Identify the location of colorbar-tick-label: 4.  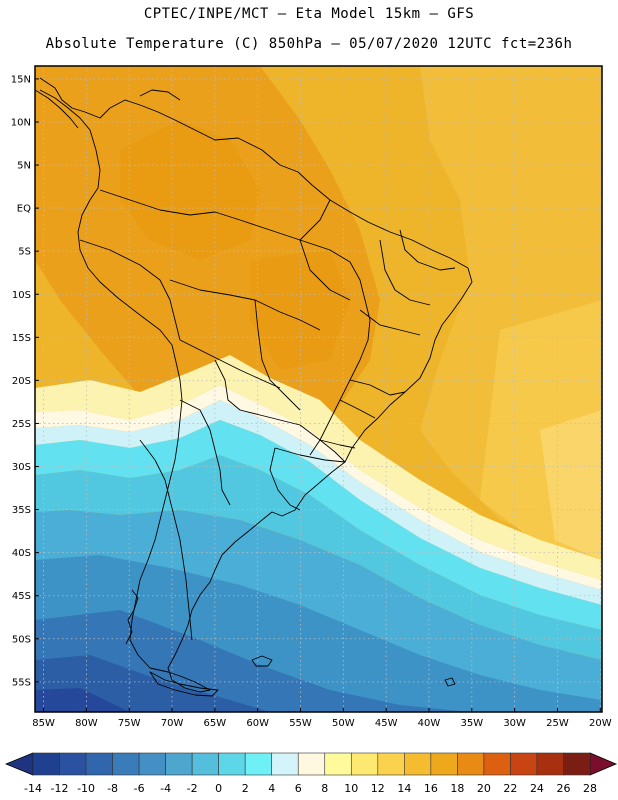
(271, 788).